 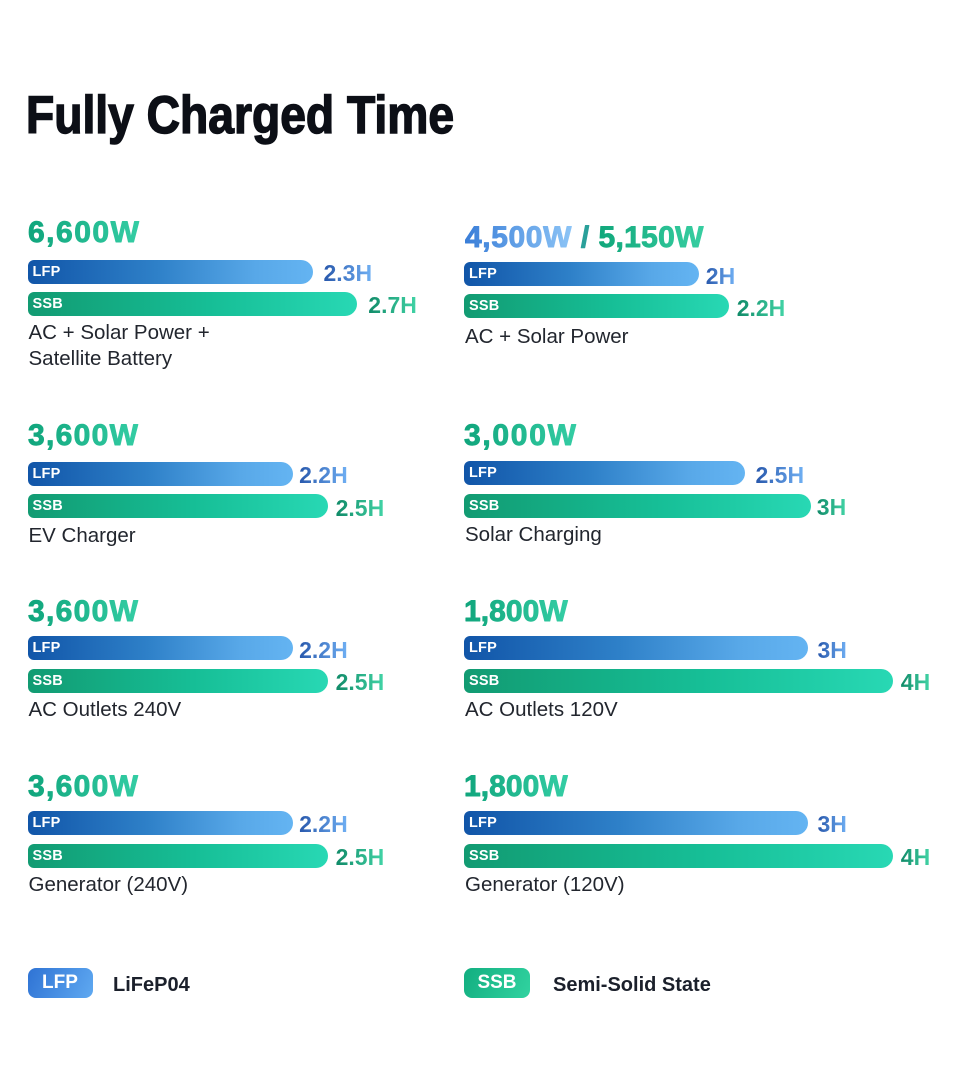 I want to click on svg-text: 3,000W, so click(x=521, y=435).